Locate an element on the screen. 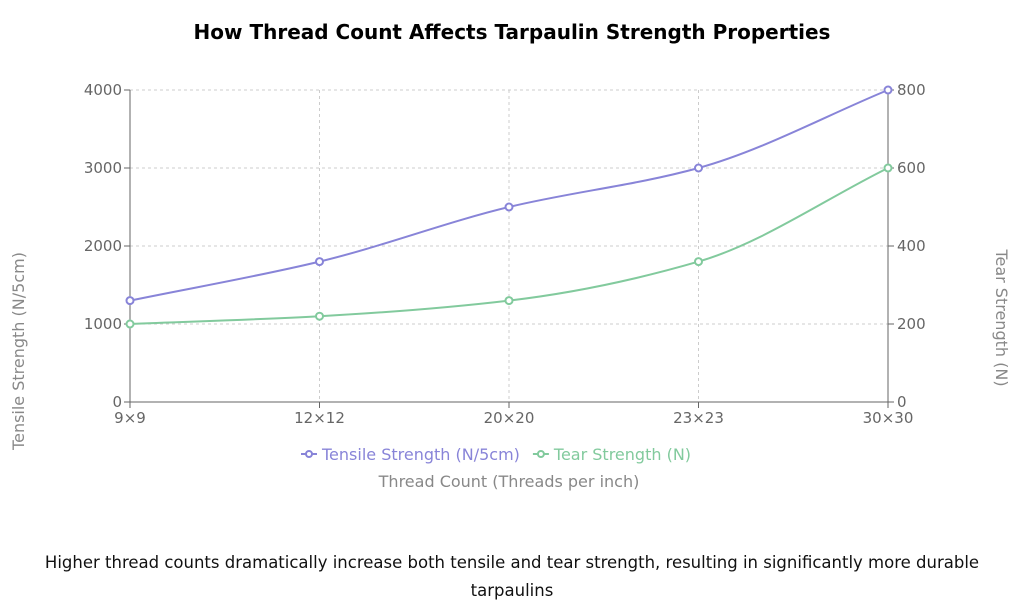 This screenshot has width=1024, height=616. y-left-tick-label: 4000 is located at coordinates (103, 90).